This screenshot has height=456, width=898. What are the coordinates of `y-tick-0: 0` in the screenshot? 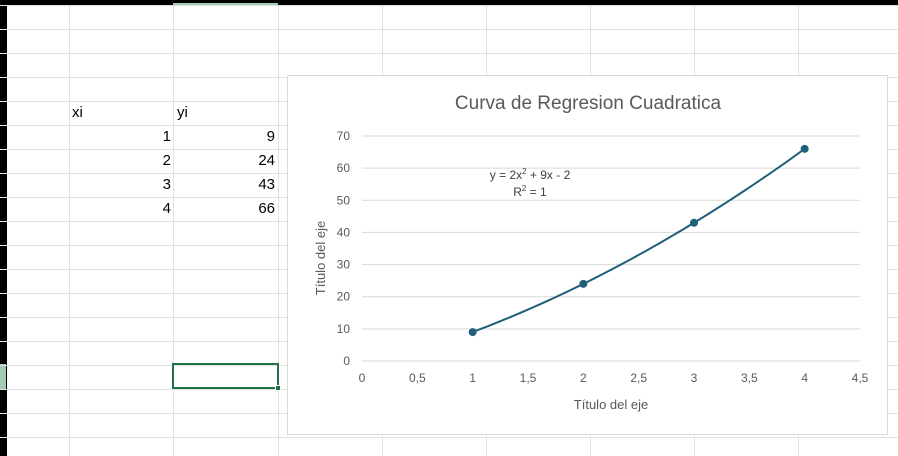 It's located at (346, 361).